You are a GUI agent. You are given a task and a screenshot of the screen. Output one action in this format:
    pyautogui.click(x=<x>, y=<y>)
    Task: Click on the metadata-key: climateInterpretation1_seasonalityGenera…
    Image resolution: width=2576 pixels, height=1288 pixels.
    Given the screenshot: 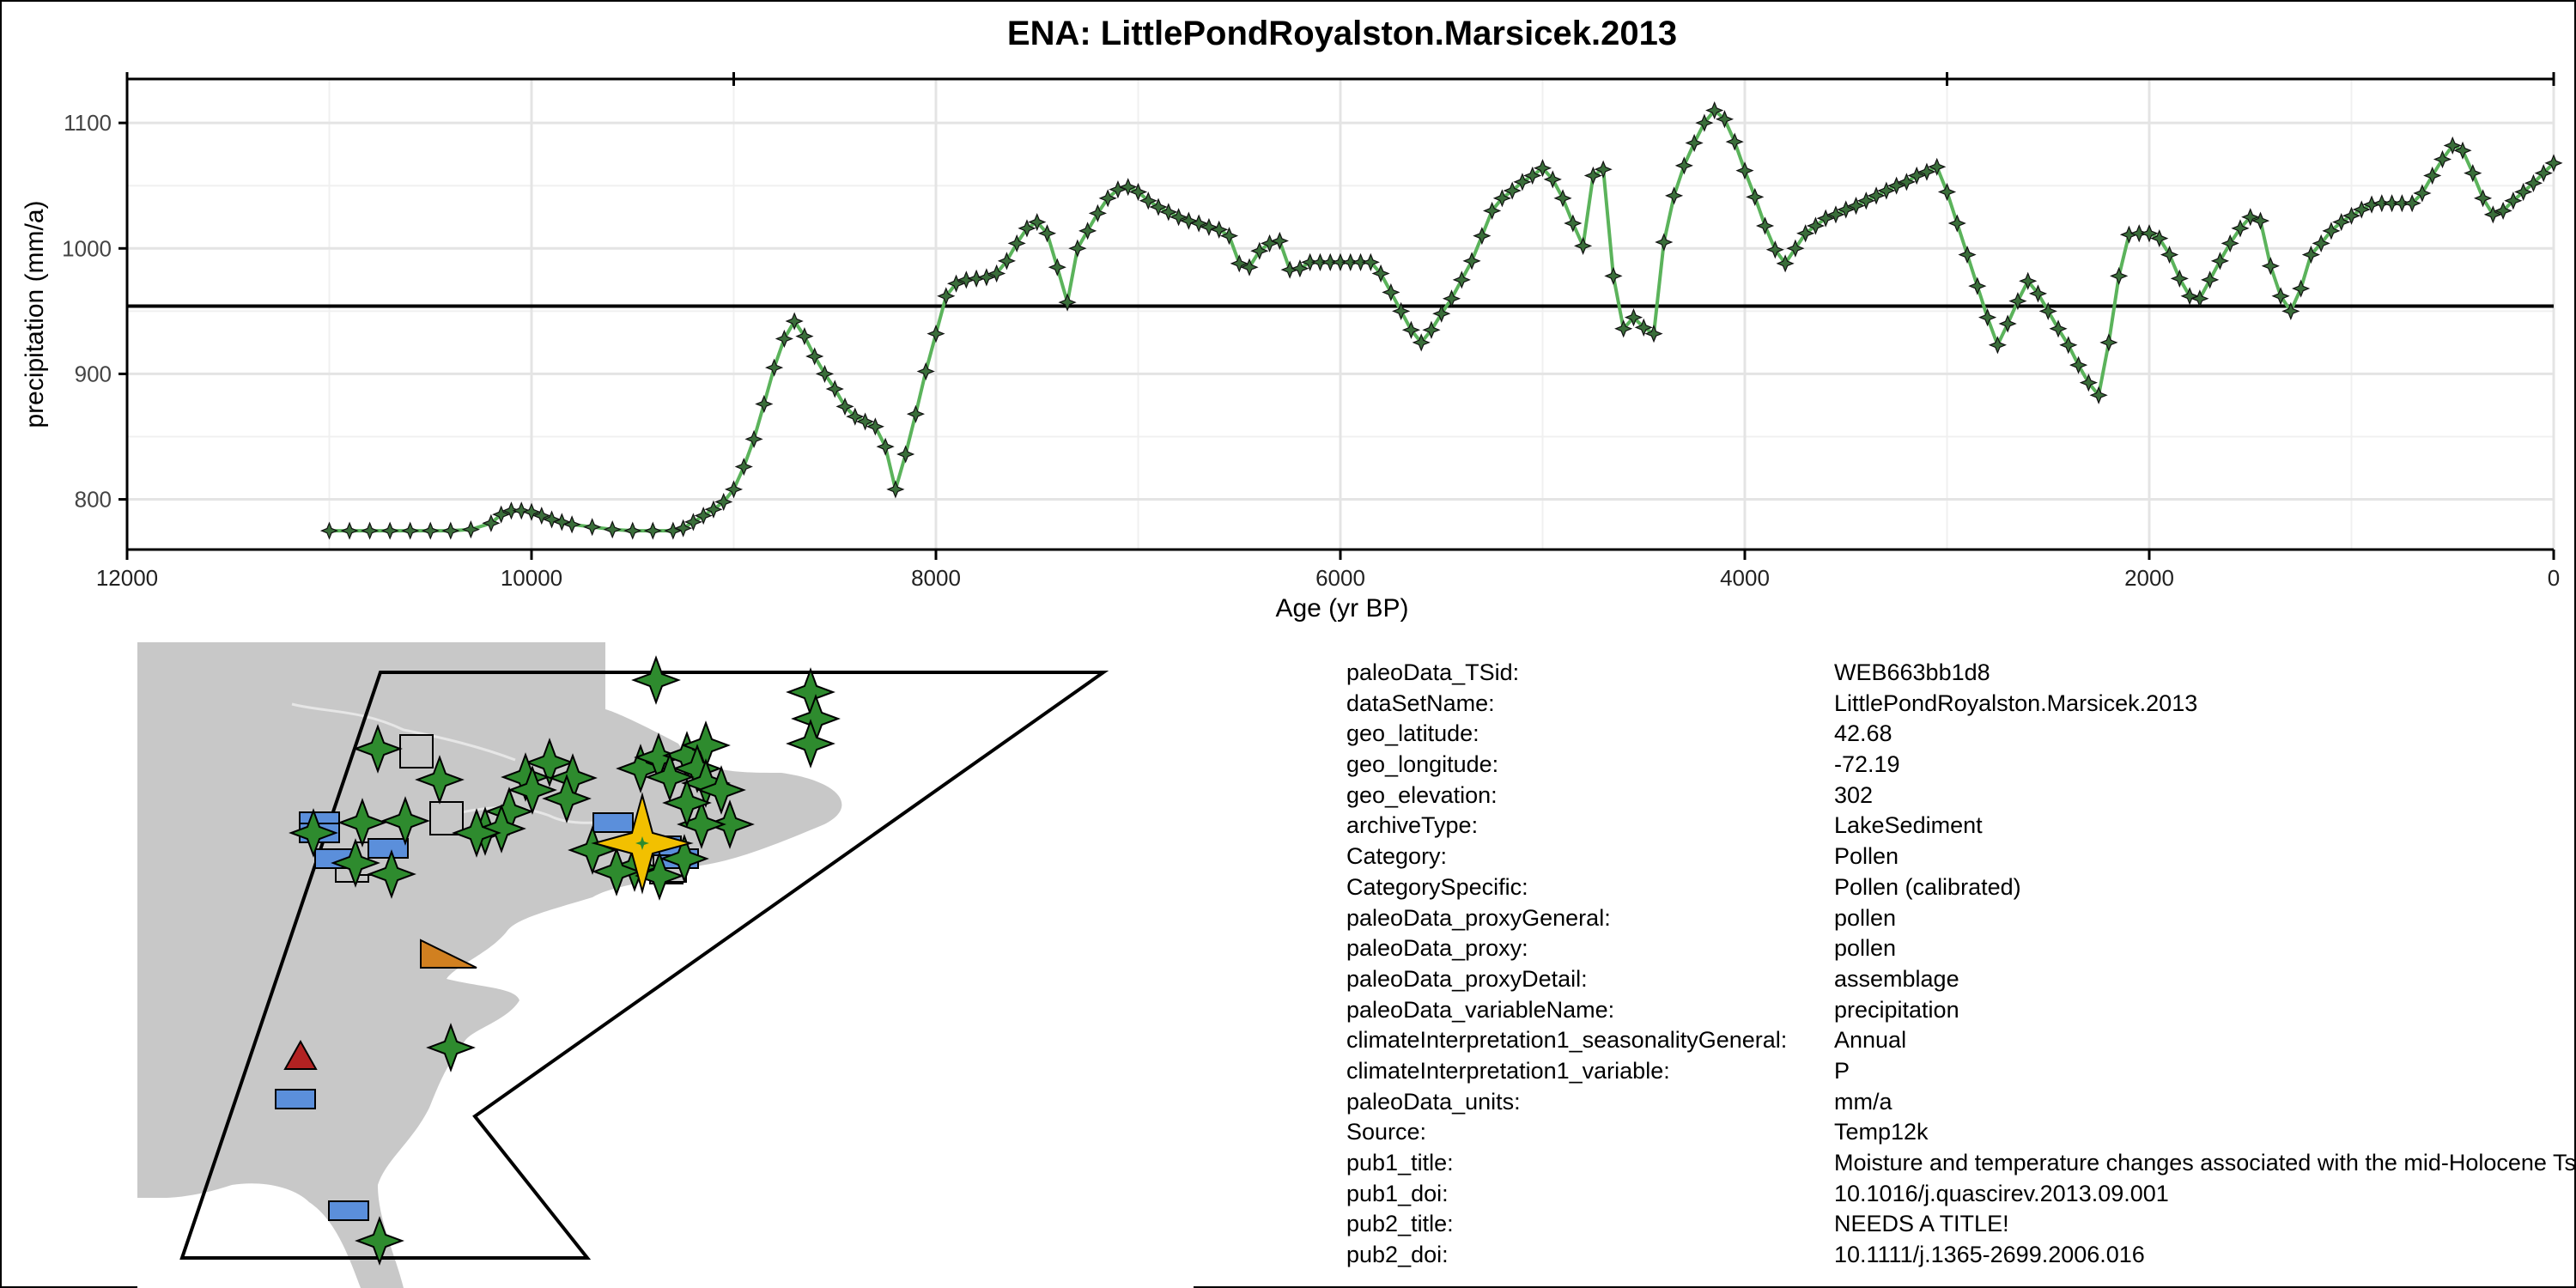 What is the action you would take?
    pyautogui.click(x=1567, y=1041)
    